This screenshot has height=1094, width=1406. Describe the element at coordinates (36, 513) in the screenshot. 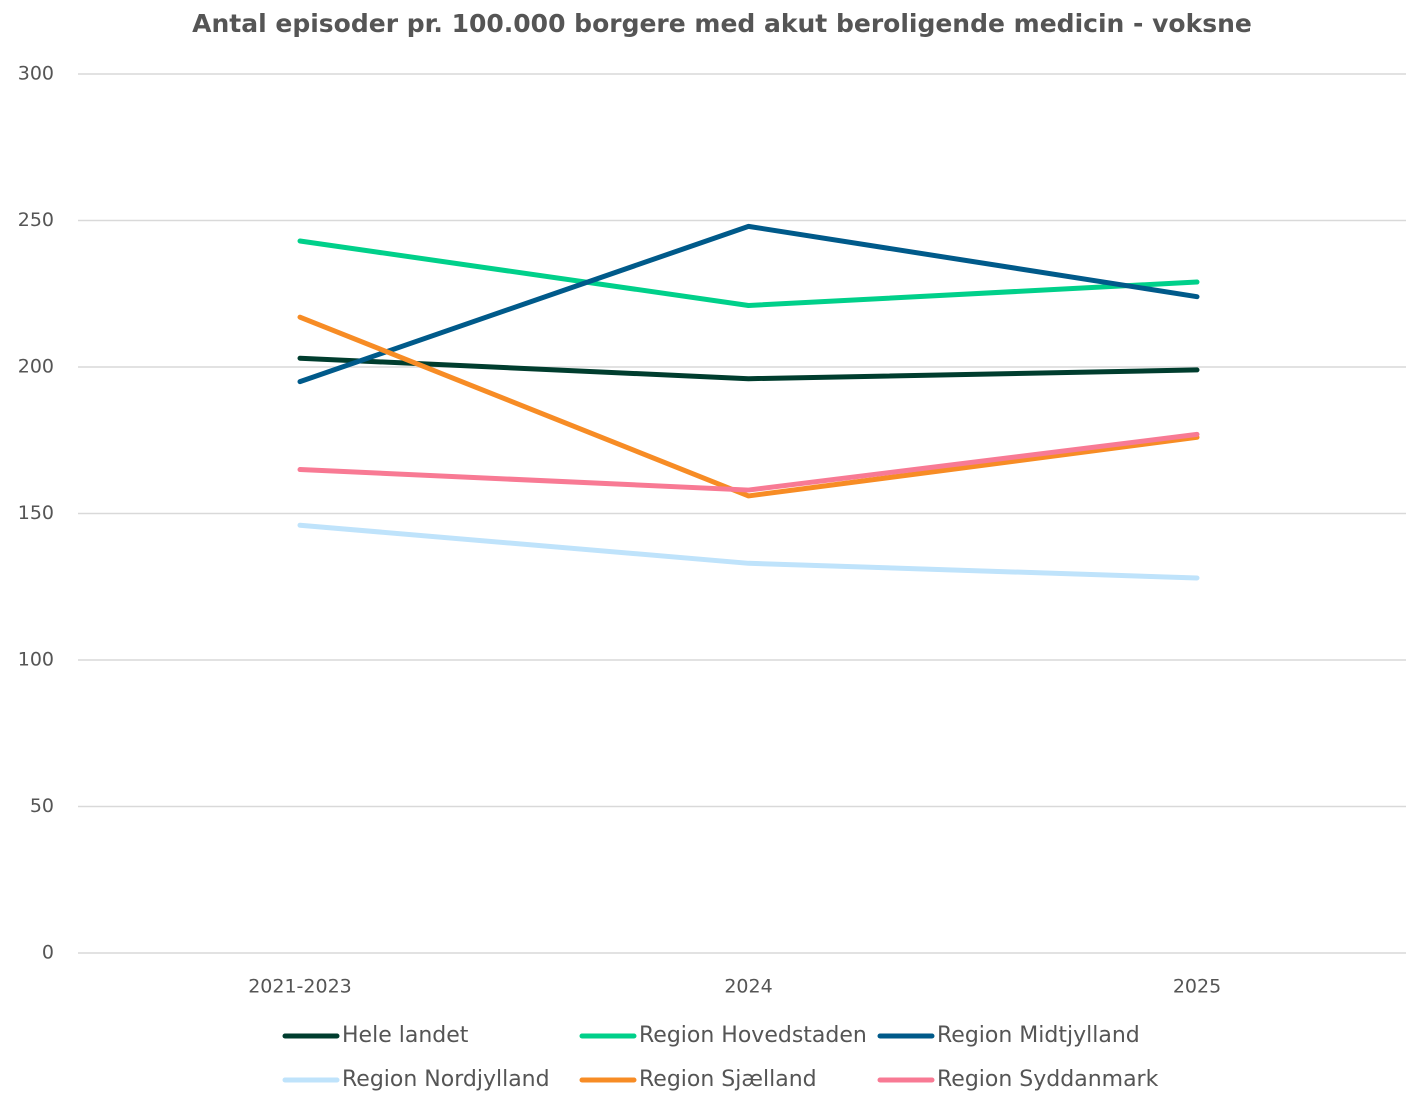

I see `y-tick-label: 150` at that location.